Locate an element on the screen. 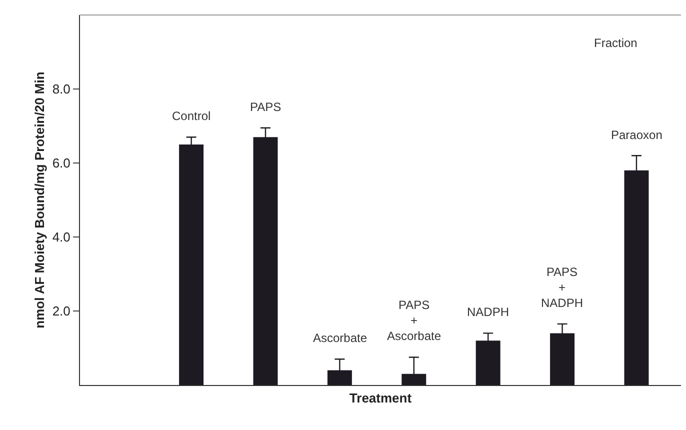  x-tick-label: Paraoxon is located at coordinates (636, 135).